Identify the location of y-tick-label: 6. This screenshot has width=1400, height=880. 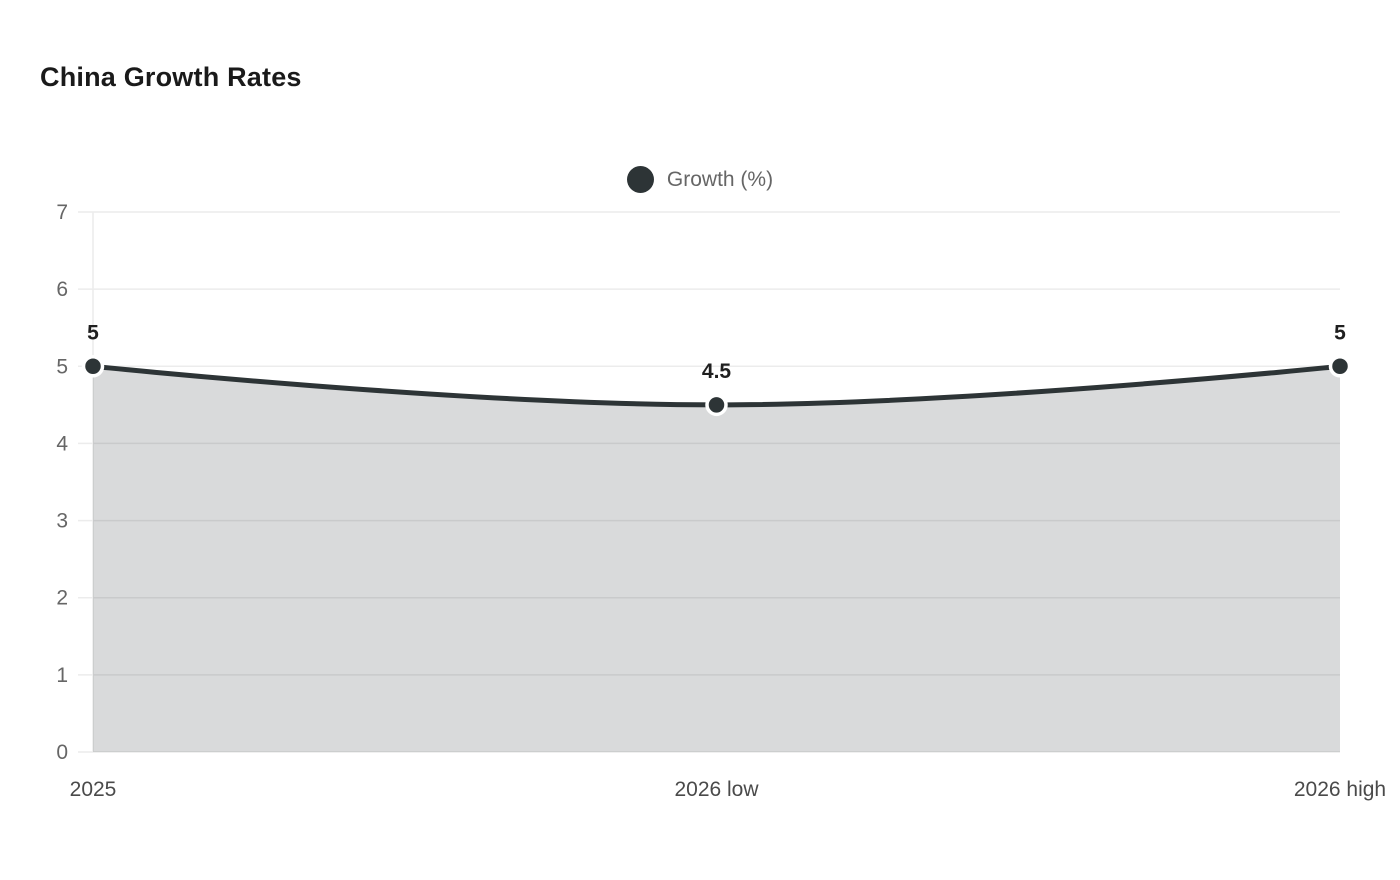
(62, 289).